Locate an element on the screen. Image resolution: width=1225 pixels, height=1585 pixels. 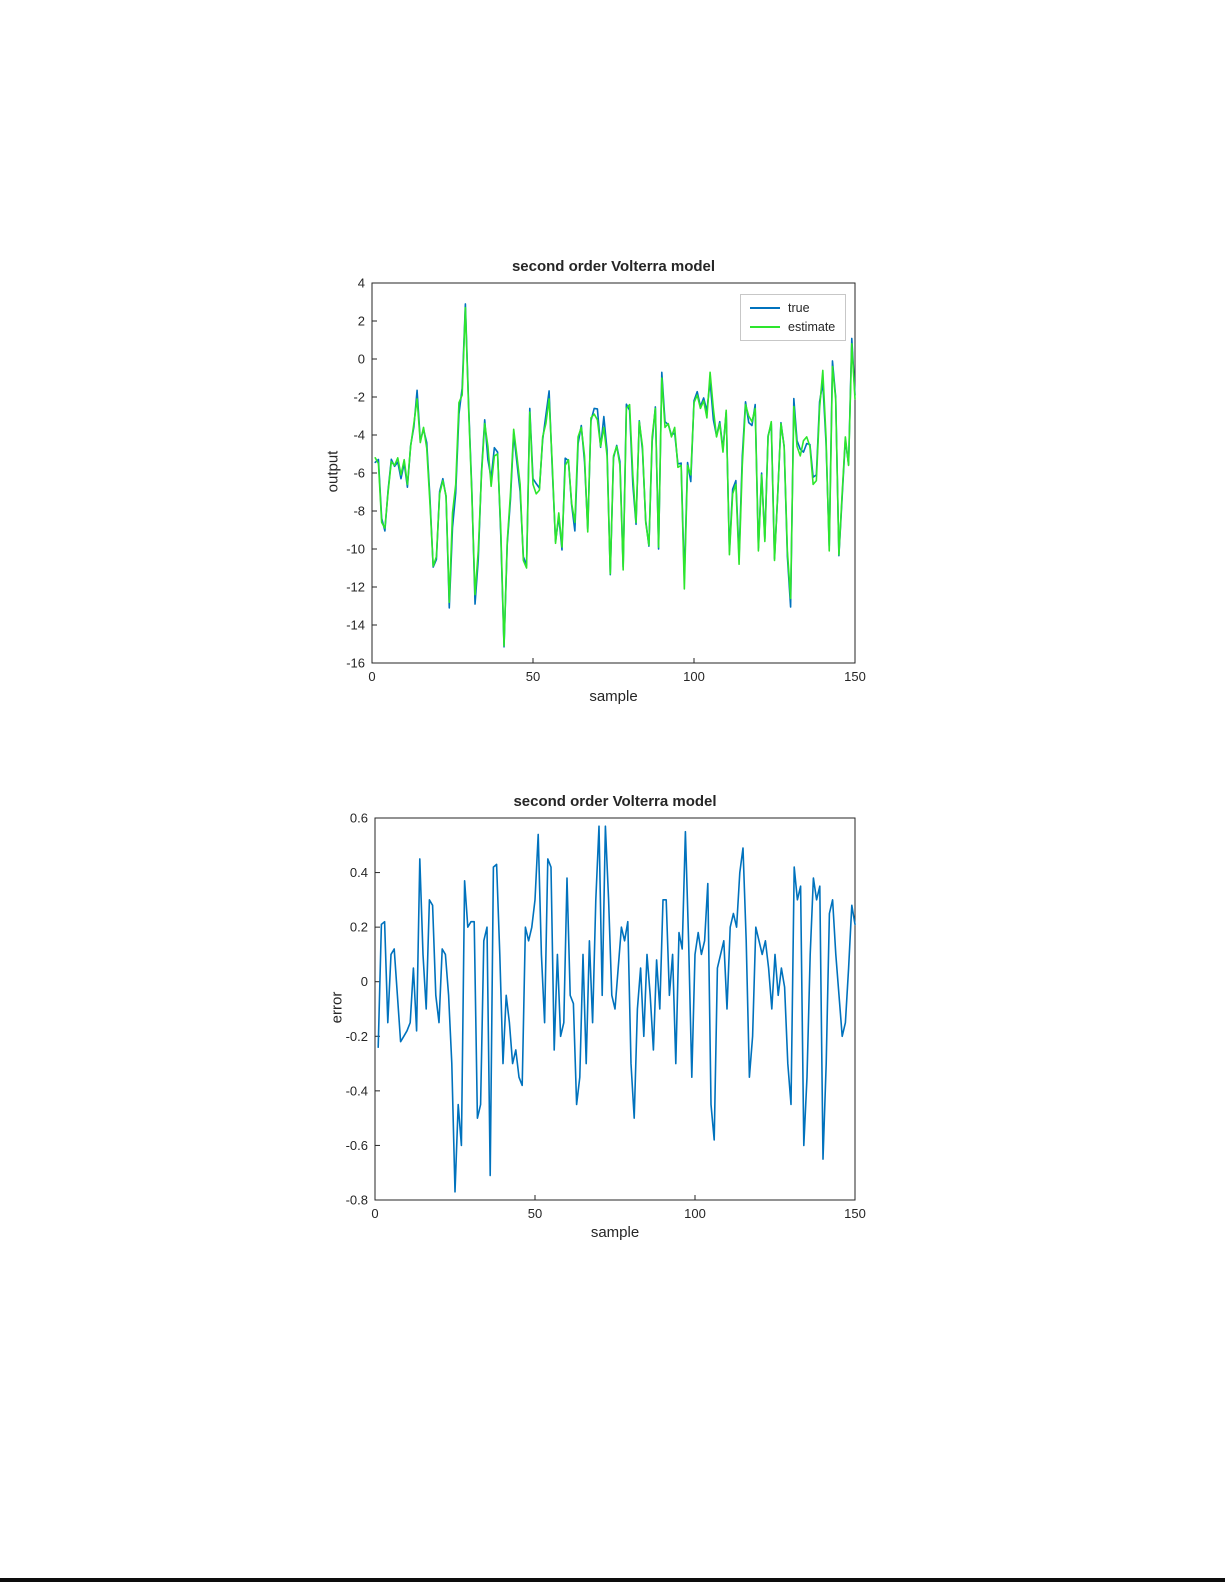
bottom-border-line is located at coordinates (612, 1580).